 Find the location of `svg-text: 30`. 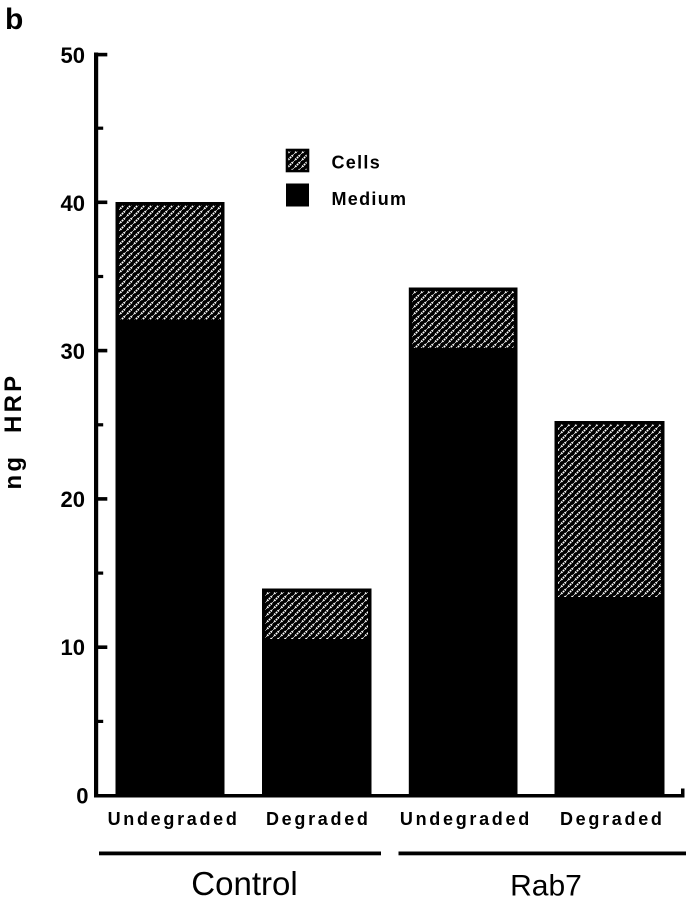

svg-text: 30 is located at coordinates (73, 351).